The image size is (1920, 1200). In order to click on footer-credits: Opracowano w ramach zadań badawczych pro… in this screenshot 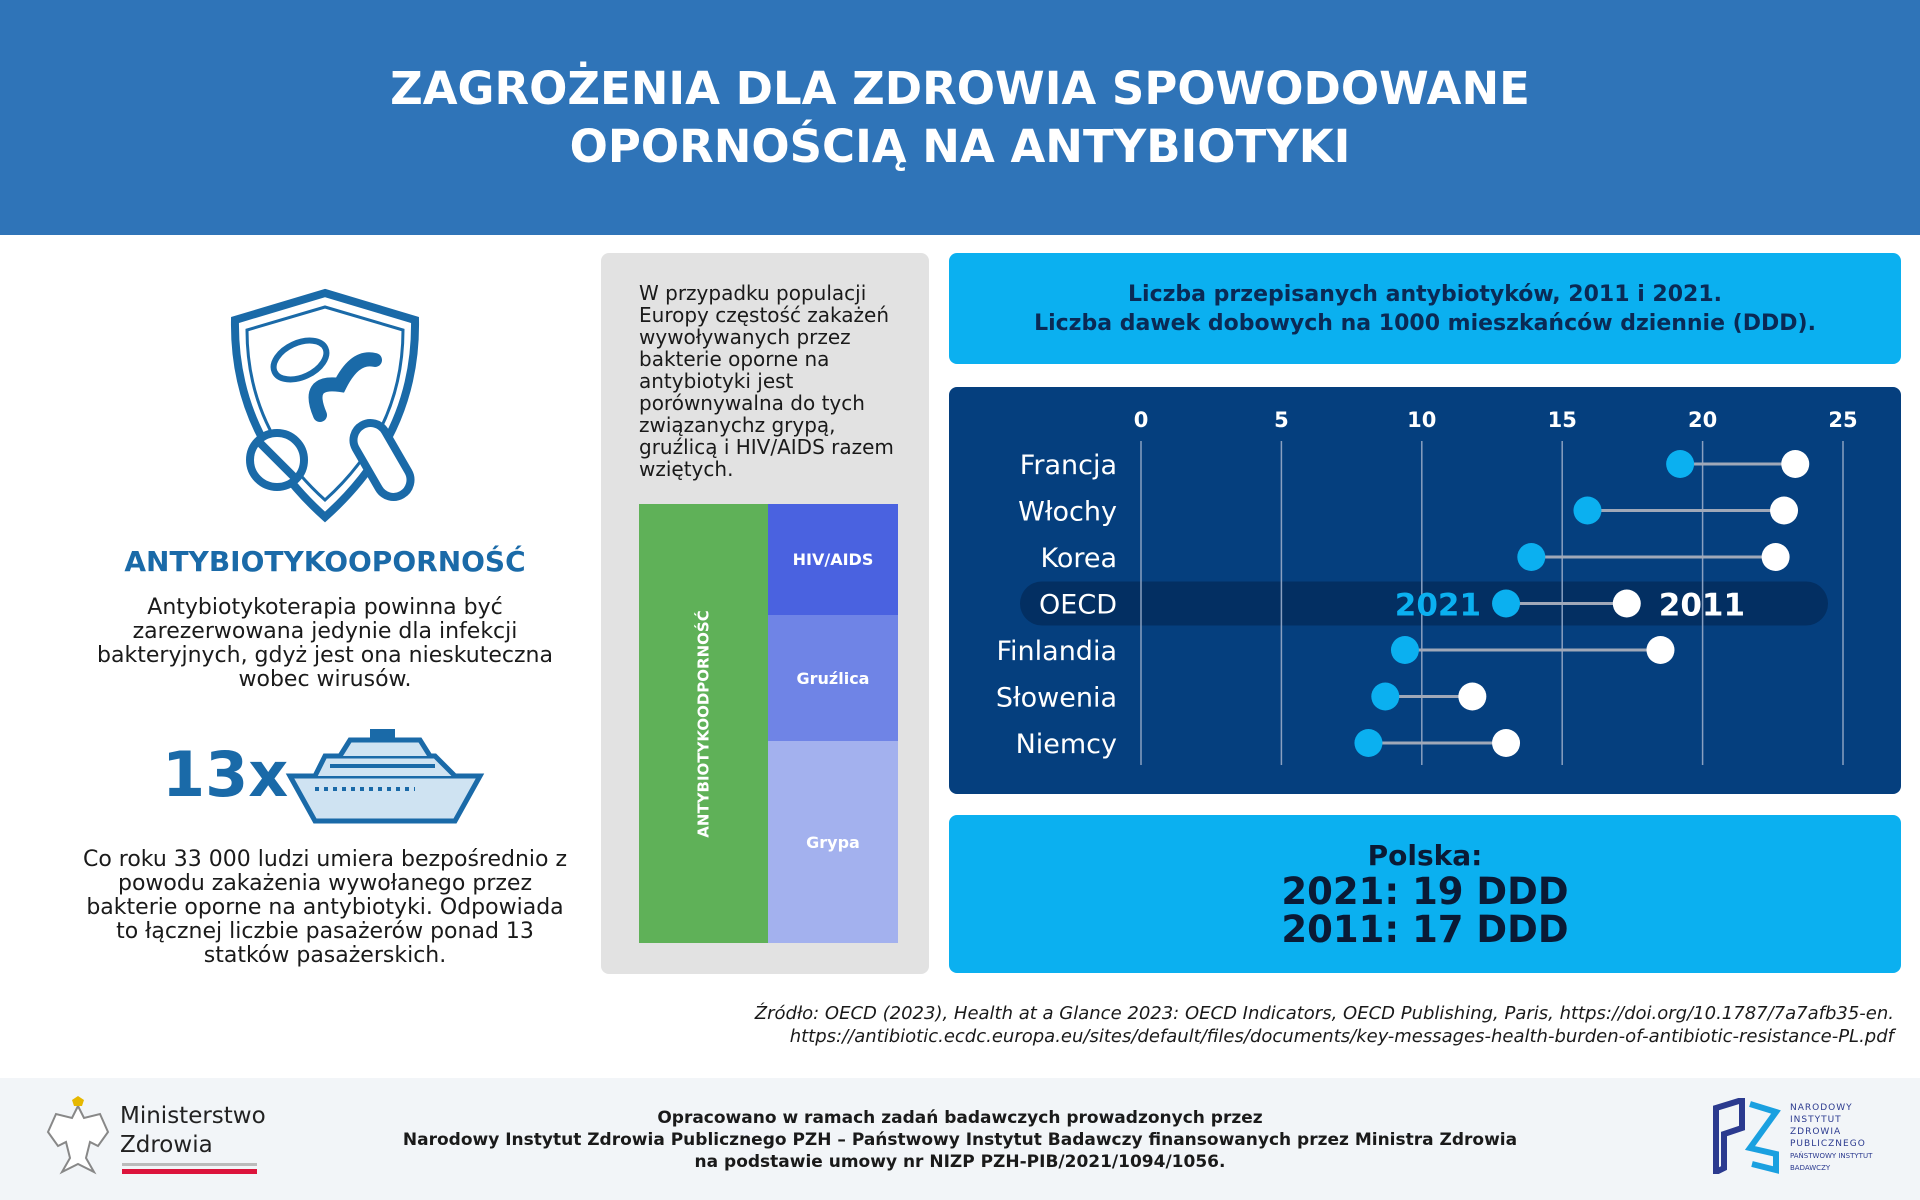, I will do `click(960, 1140)`.